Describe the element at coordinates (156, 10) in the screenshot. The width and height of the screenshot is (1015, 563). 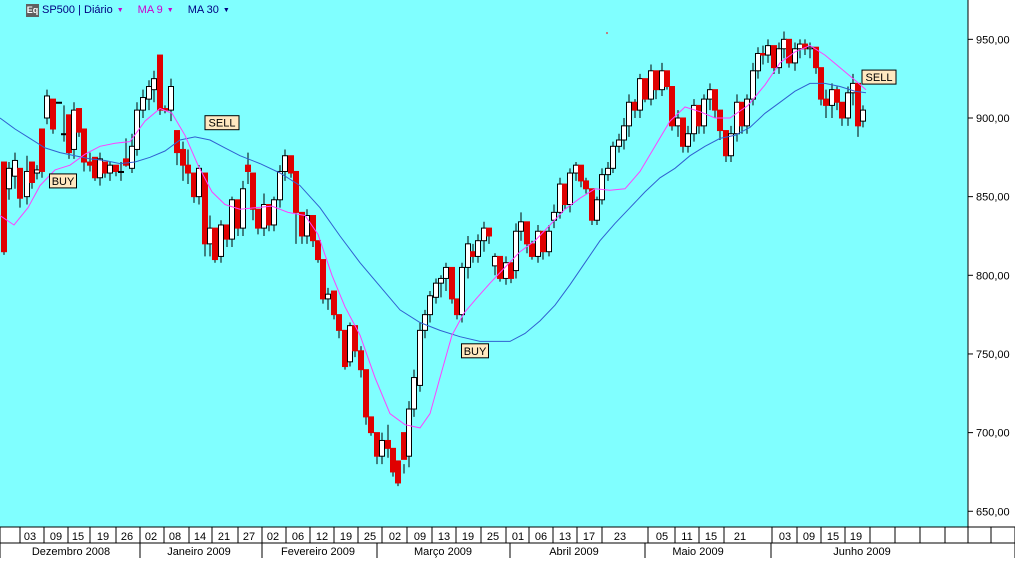
I see `legend-item-ma9: MA 9 ▼` at that location.